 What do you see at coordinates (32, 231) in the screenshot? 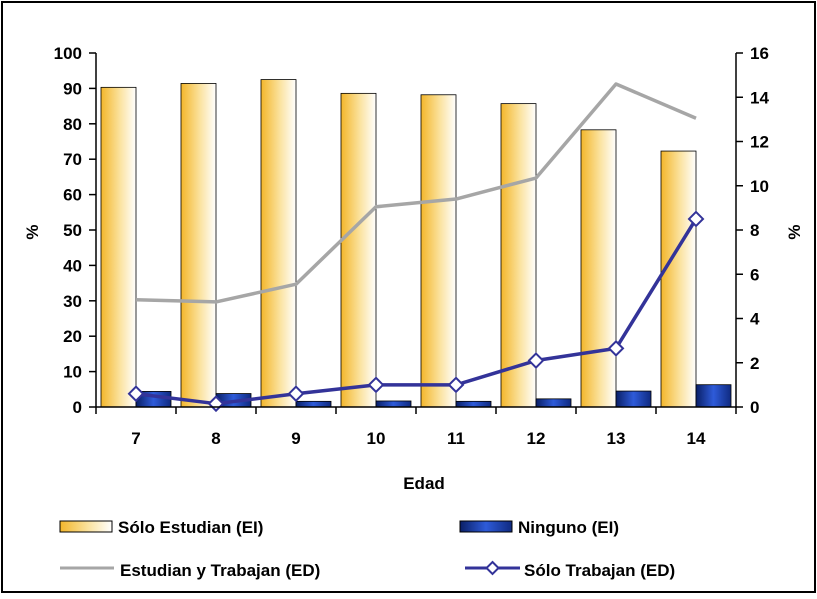
I see `y-axis-left-label: %` at bounding box center [32, 231].